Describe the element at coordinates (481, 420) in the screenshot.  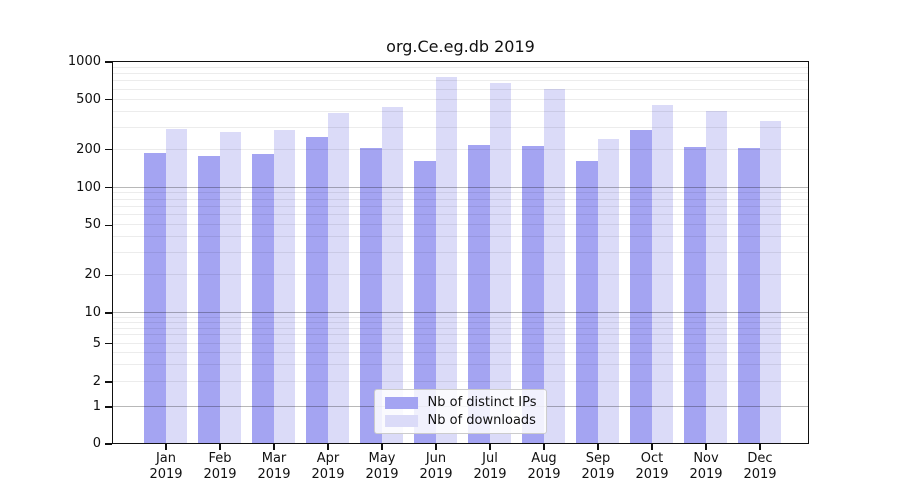
I see `legend-label-downloads: Nb of downloads` at that location.